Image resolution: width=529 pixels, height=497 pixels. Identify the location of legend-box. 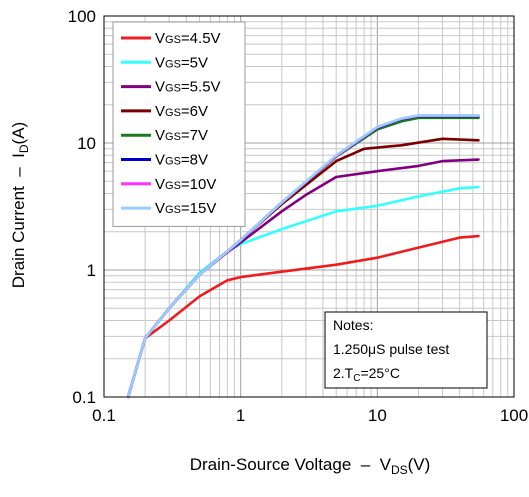
(179, 124).